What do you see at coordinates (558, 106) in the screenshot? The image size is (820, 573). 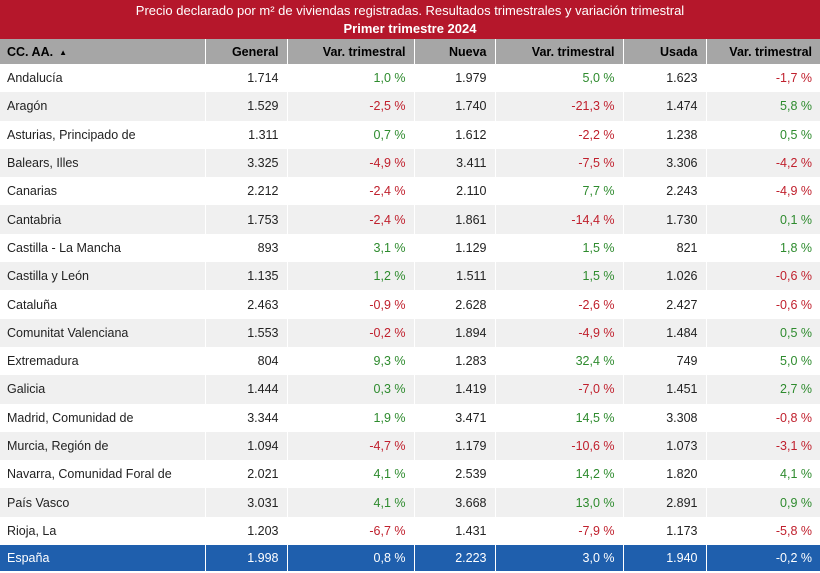 I see `cell-var-nueva: -21,3 %` at bounding box center [558, 106].